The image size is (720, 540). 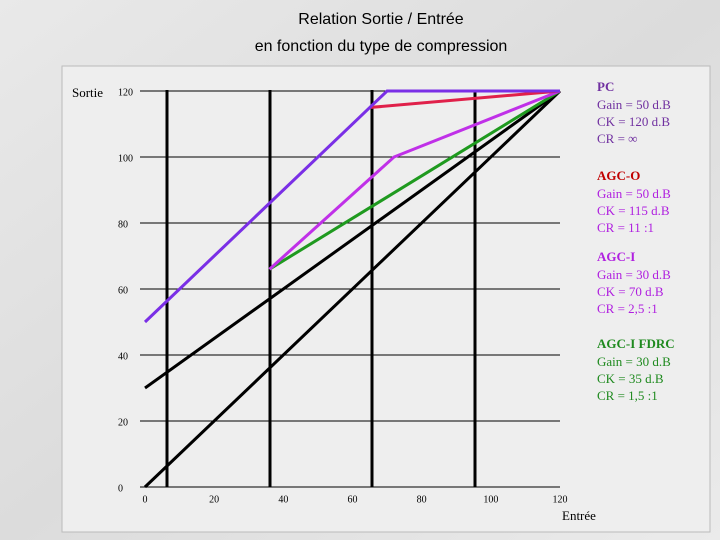 What do you see at coordinates (616, 256) in the screenshot?
I see `annotation-title: AGC-I` at bounding box center [616, 256].